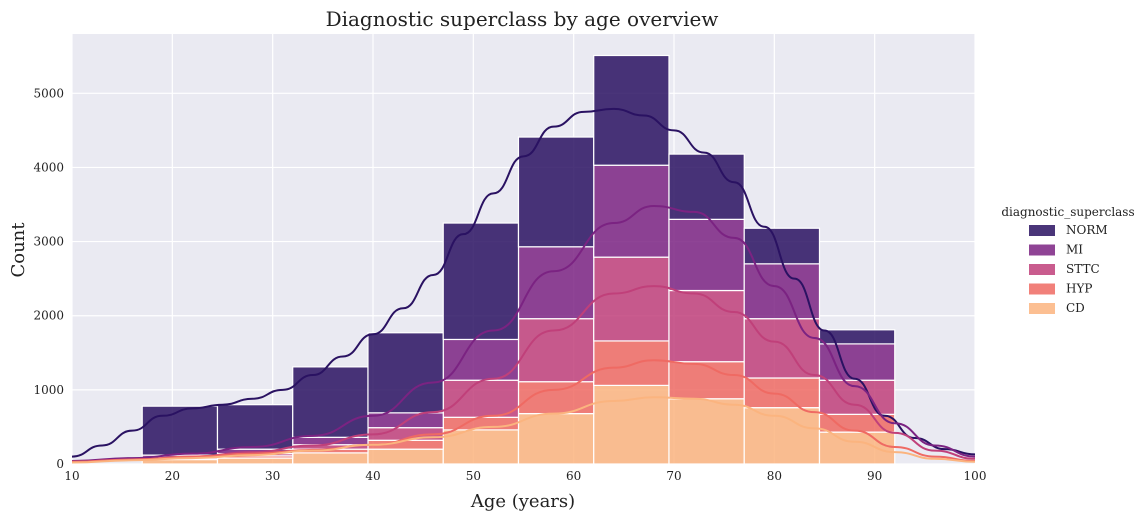  Describe the element at coordinates (1079, 289) in the screenshot. I see `legend-label-hyp: HYP` at that location.